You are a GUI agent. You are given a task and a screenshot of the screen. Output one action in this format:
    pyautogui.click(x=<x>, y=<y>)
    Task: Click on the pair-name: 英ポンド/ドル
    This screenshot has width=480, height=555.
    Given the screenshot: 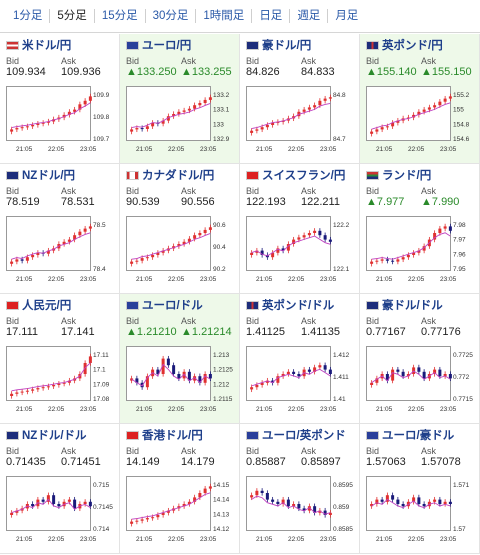 What is the action you would take?
    pyautogui.click(x=298, y=306)
    